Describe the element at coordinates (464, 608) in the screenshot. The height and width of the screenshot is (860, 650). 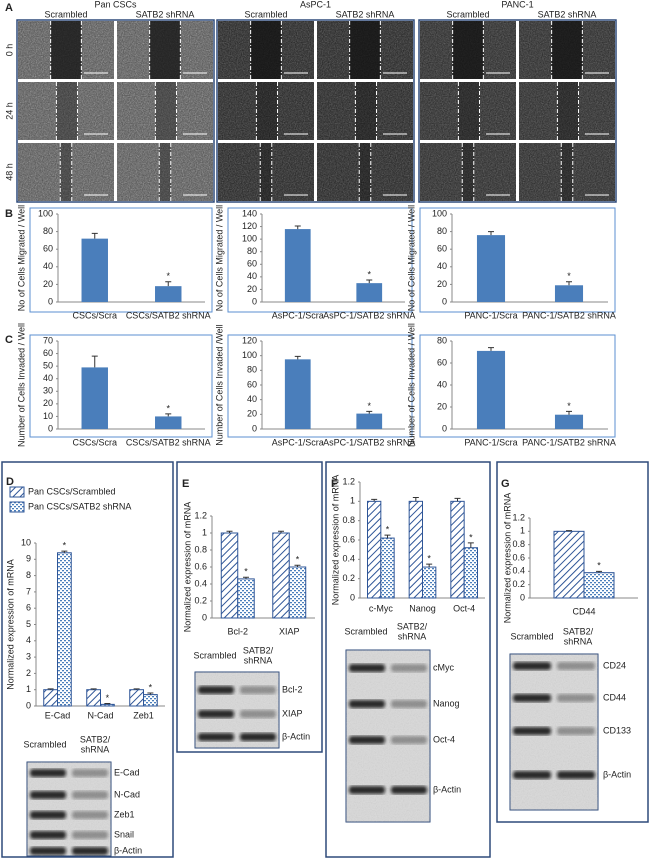
I see `x-tick-label: Oct-4` at that location.